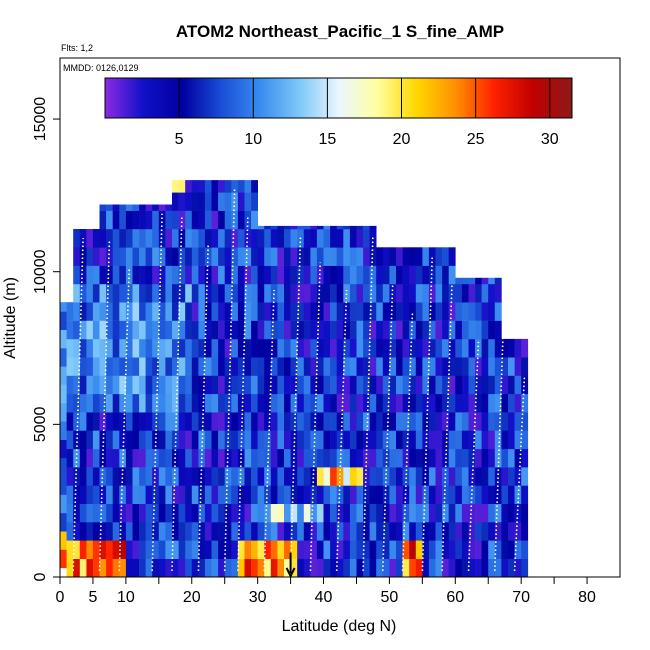 Image resolution: width=650 pixels, height=650 pixels. I want to click on colorbar-tick-label: 10, so click(253, 139).